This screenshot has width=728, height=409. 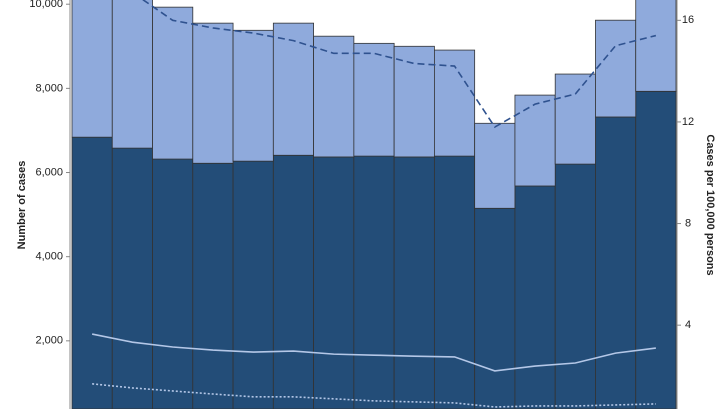 I want to click on y2-axis-title: Cases per 100,000 persons, so click(x=710, y=204).